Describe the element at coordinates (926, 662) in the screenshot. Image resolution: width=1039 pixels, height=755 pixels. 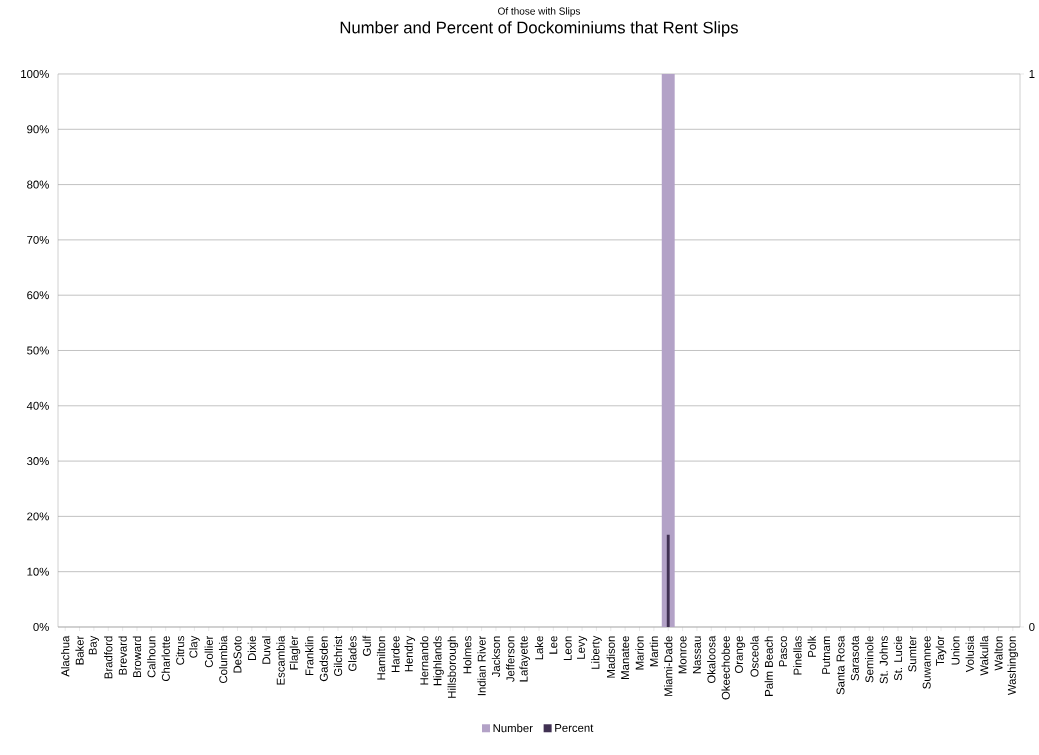
I see `x-tick-label: Suwannee` at that location.